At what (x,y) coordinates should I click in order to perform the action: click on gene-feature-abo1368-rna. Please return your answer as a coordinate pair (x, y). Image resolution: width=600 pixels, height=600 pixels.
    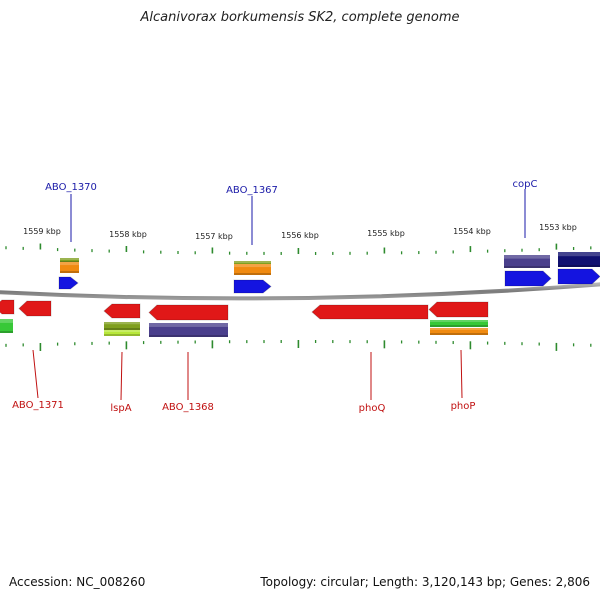
    Looking at the image, I should click on (188, 330).